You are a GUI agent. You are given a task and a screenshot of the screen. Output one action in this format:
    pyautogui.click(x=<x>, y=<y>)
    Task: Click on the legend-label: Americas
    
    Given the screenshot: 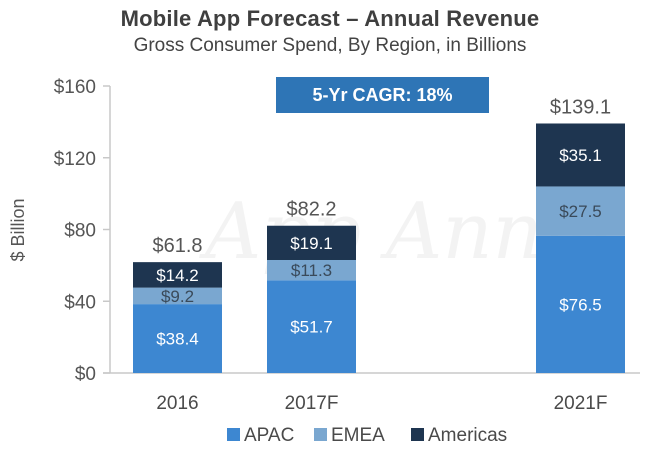 What is the action you would take?
    pyautogui.click(x=467, y=435)
    